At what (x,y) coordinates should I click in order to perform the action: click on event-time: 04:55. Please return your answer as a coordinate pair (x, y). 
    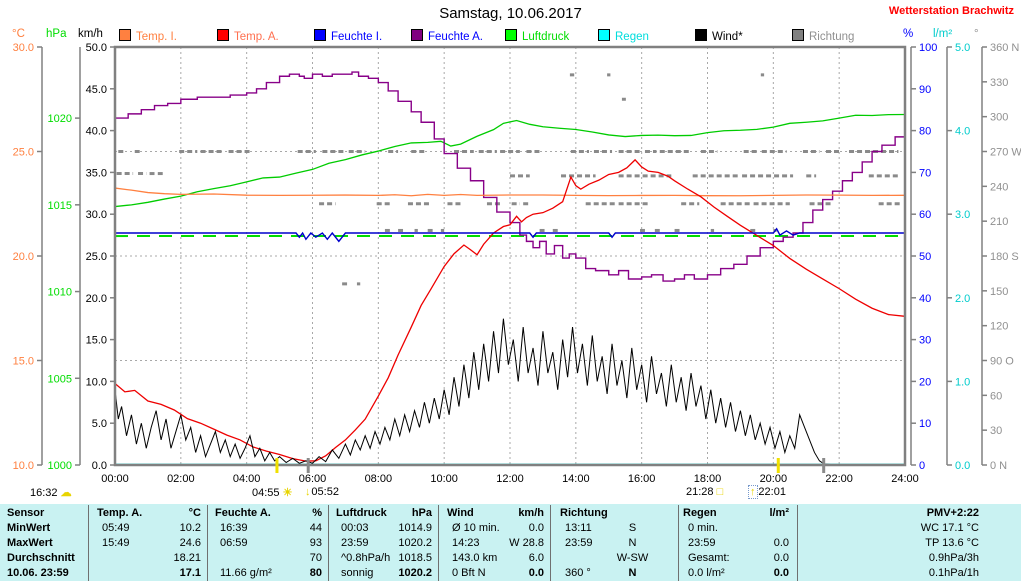
    Looking at the image, I should click on (266, 493).